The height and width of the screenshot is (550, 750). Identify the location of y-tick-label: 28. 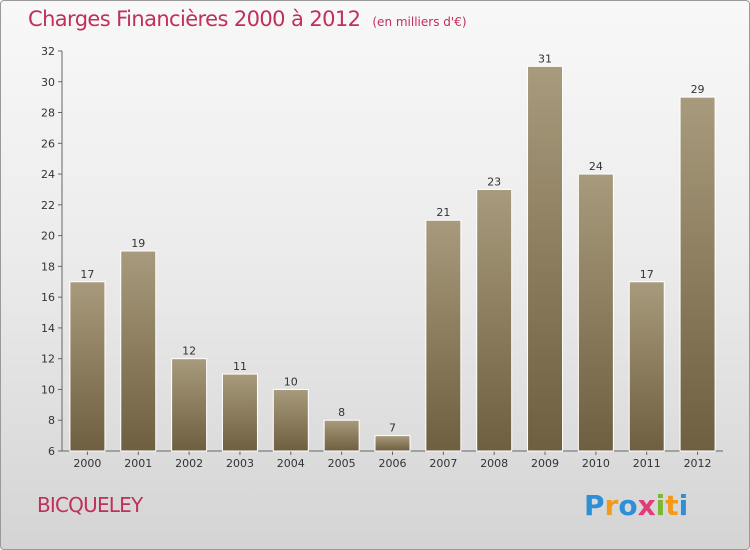
(48, 113).